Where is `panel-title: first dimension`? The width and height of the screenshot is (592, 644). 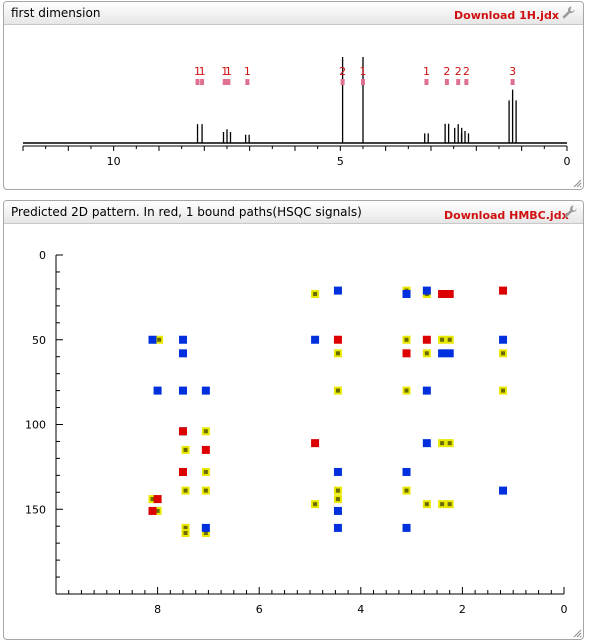
panel-title: first dimension is located at coordinates (56, 13).